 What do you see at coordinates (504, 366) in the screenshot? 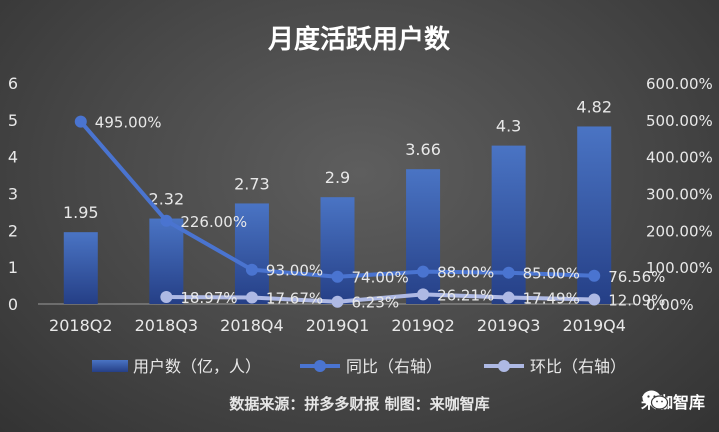
I see `legend-mom-marker` at bounding box center [504, 366].